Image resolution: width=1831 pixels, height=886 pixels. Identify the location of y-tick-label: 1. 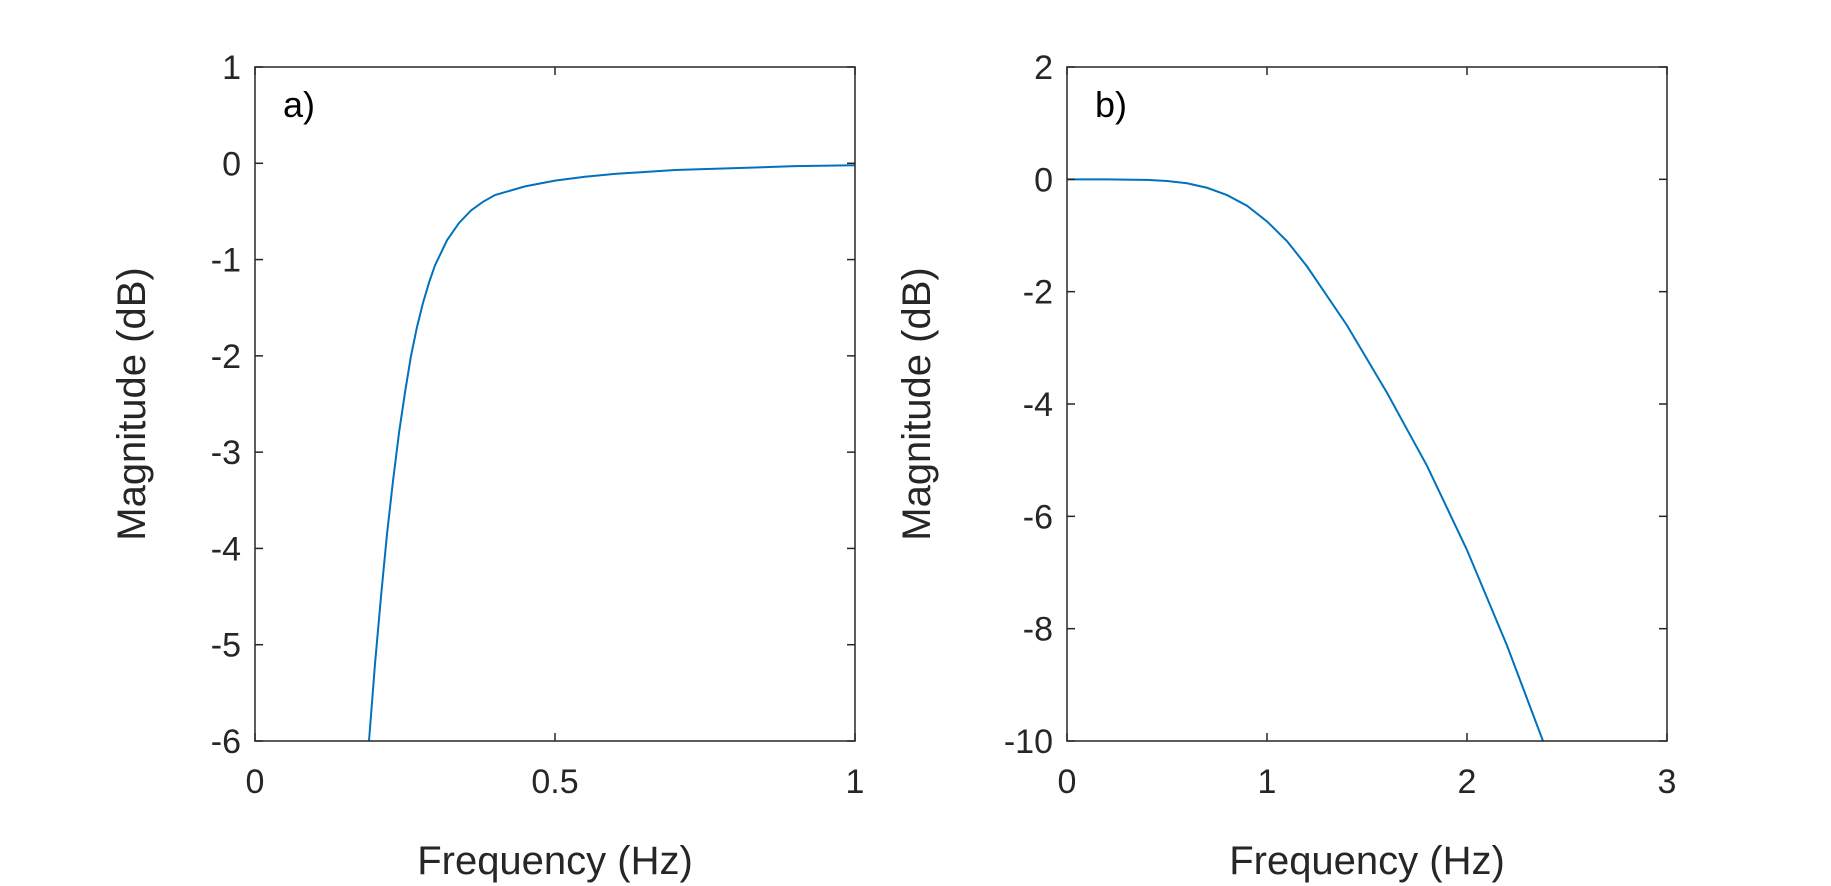
(231, 68).